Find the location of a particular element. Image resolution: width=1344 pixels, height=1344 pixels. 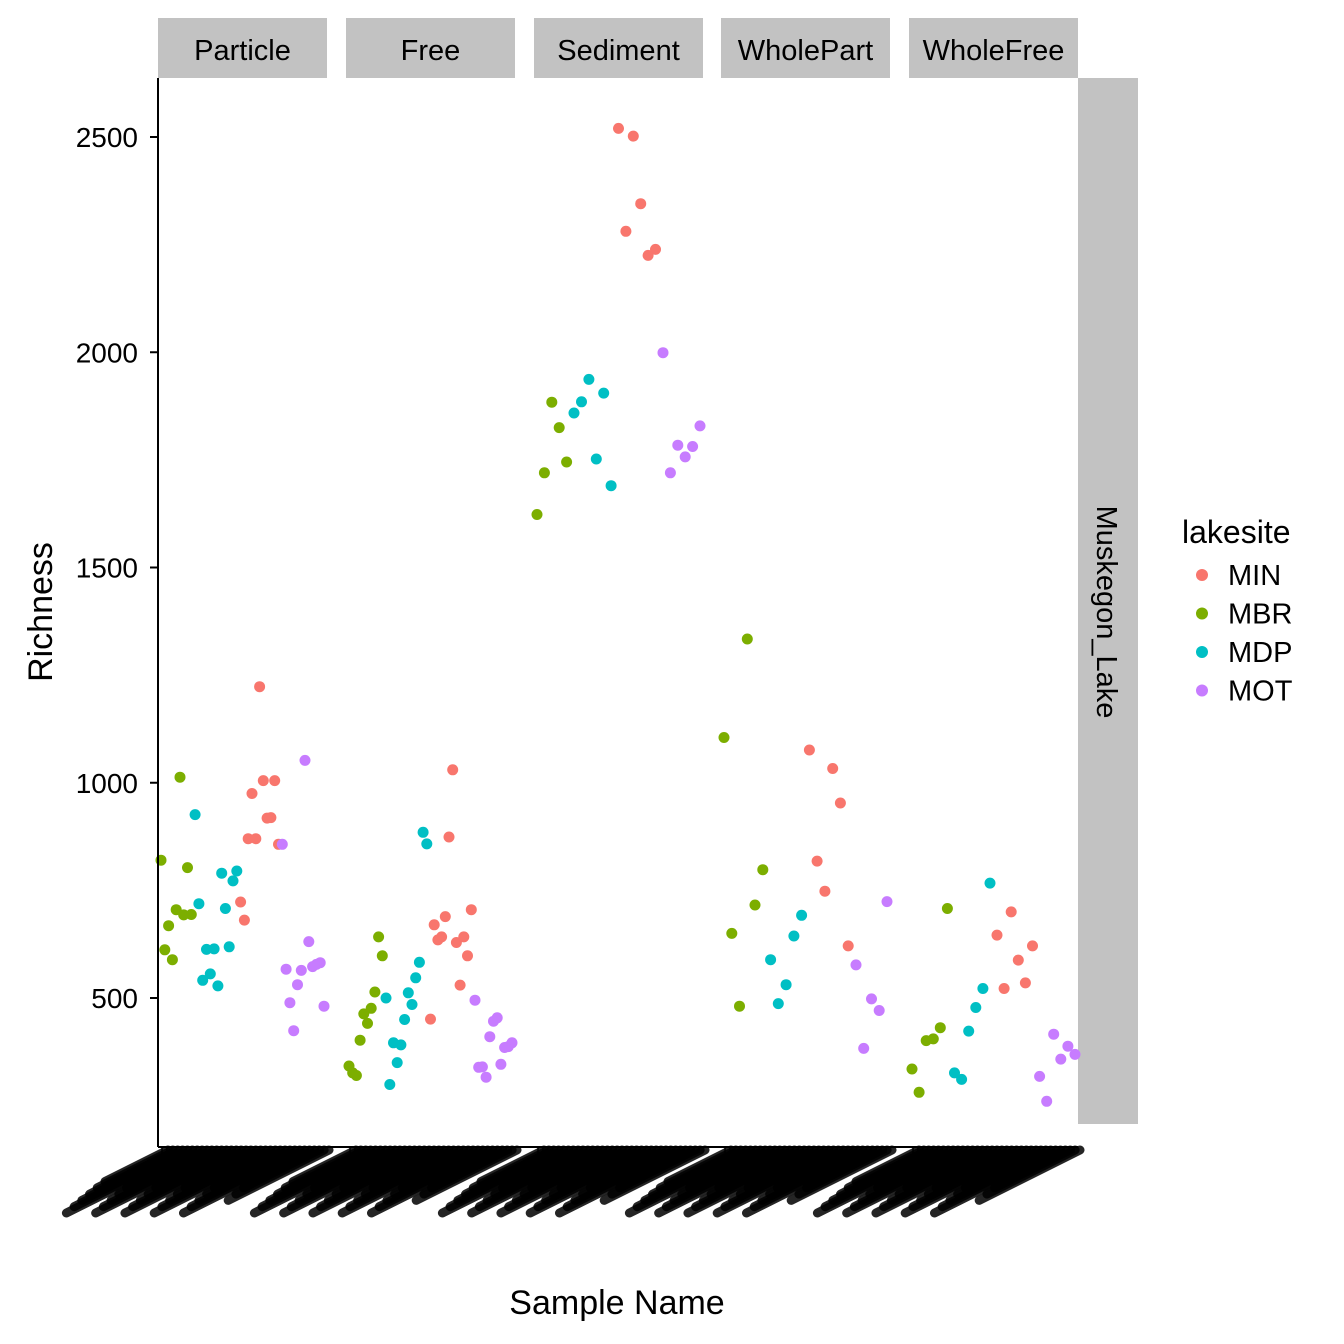

legend-key-mbr is located at coordinates (1202, 613).